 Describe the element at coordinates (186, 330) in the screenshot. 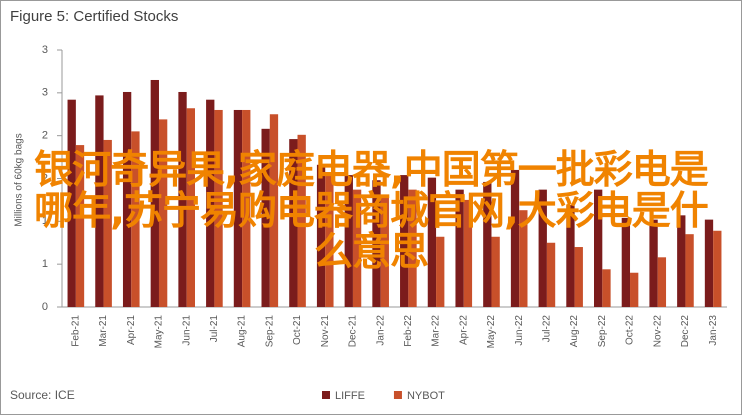

I see `x-tick-label: Jun-21` at that location.